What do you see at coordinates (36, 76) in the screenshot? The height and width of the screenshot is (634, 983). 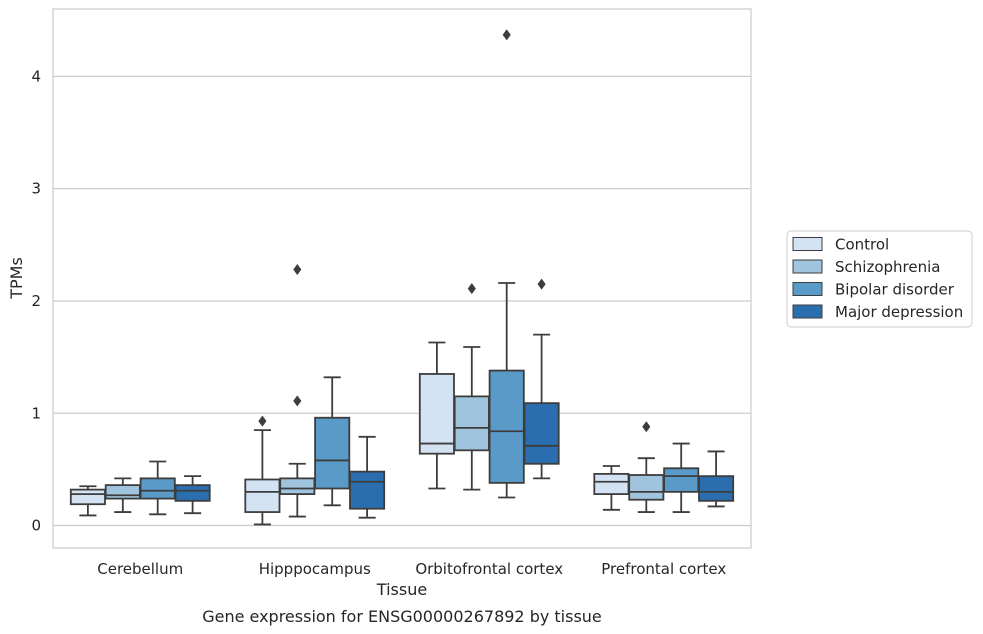 I see `y-tick-label-4: 4` at bounding box center [36, 76].